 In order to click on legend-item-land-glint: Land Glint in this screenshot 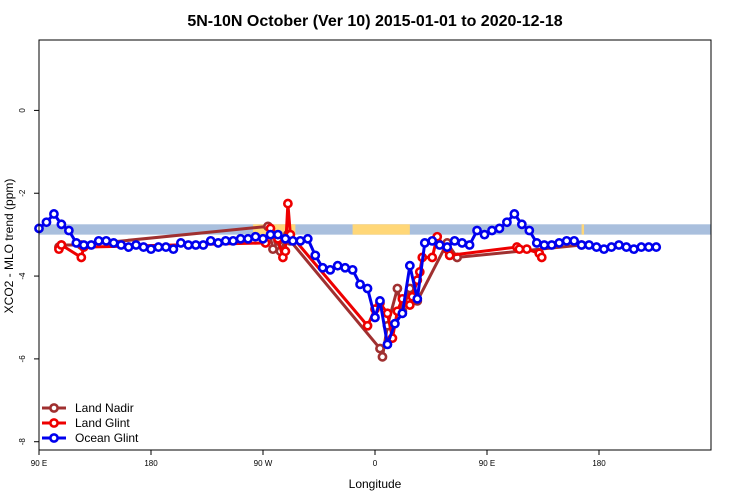, I will do `click(86, 423)`.